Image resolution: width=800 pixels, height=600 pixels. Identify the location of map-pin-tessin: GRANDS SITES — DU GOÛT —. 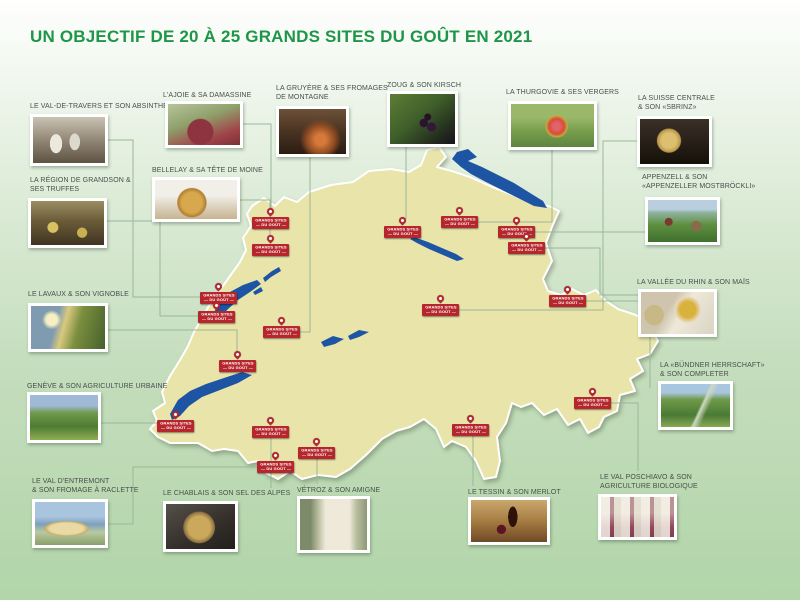
(470, 424).